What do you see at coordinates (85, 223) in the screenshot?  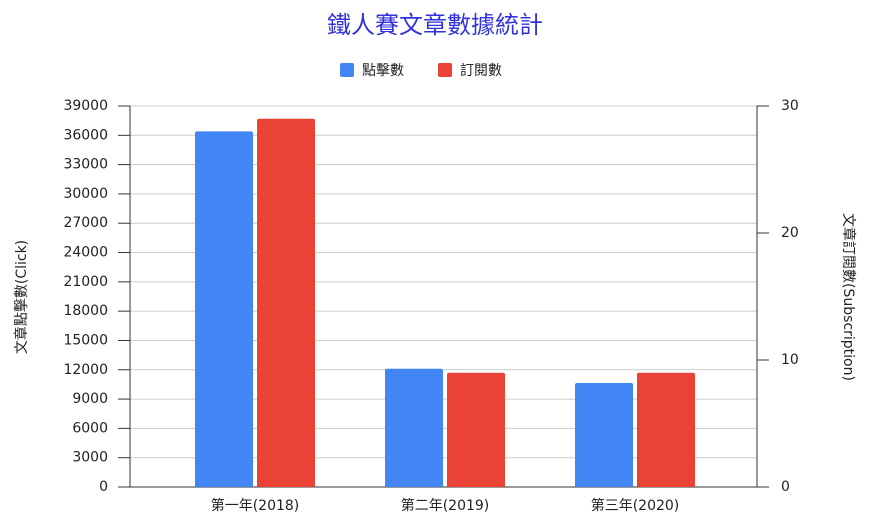 I see `y-tick-label: 27000` at bounding box center [85, 223].